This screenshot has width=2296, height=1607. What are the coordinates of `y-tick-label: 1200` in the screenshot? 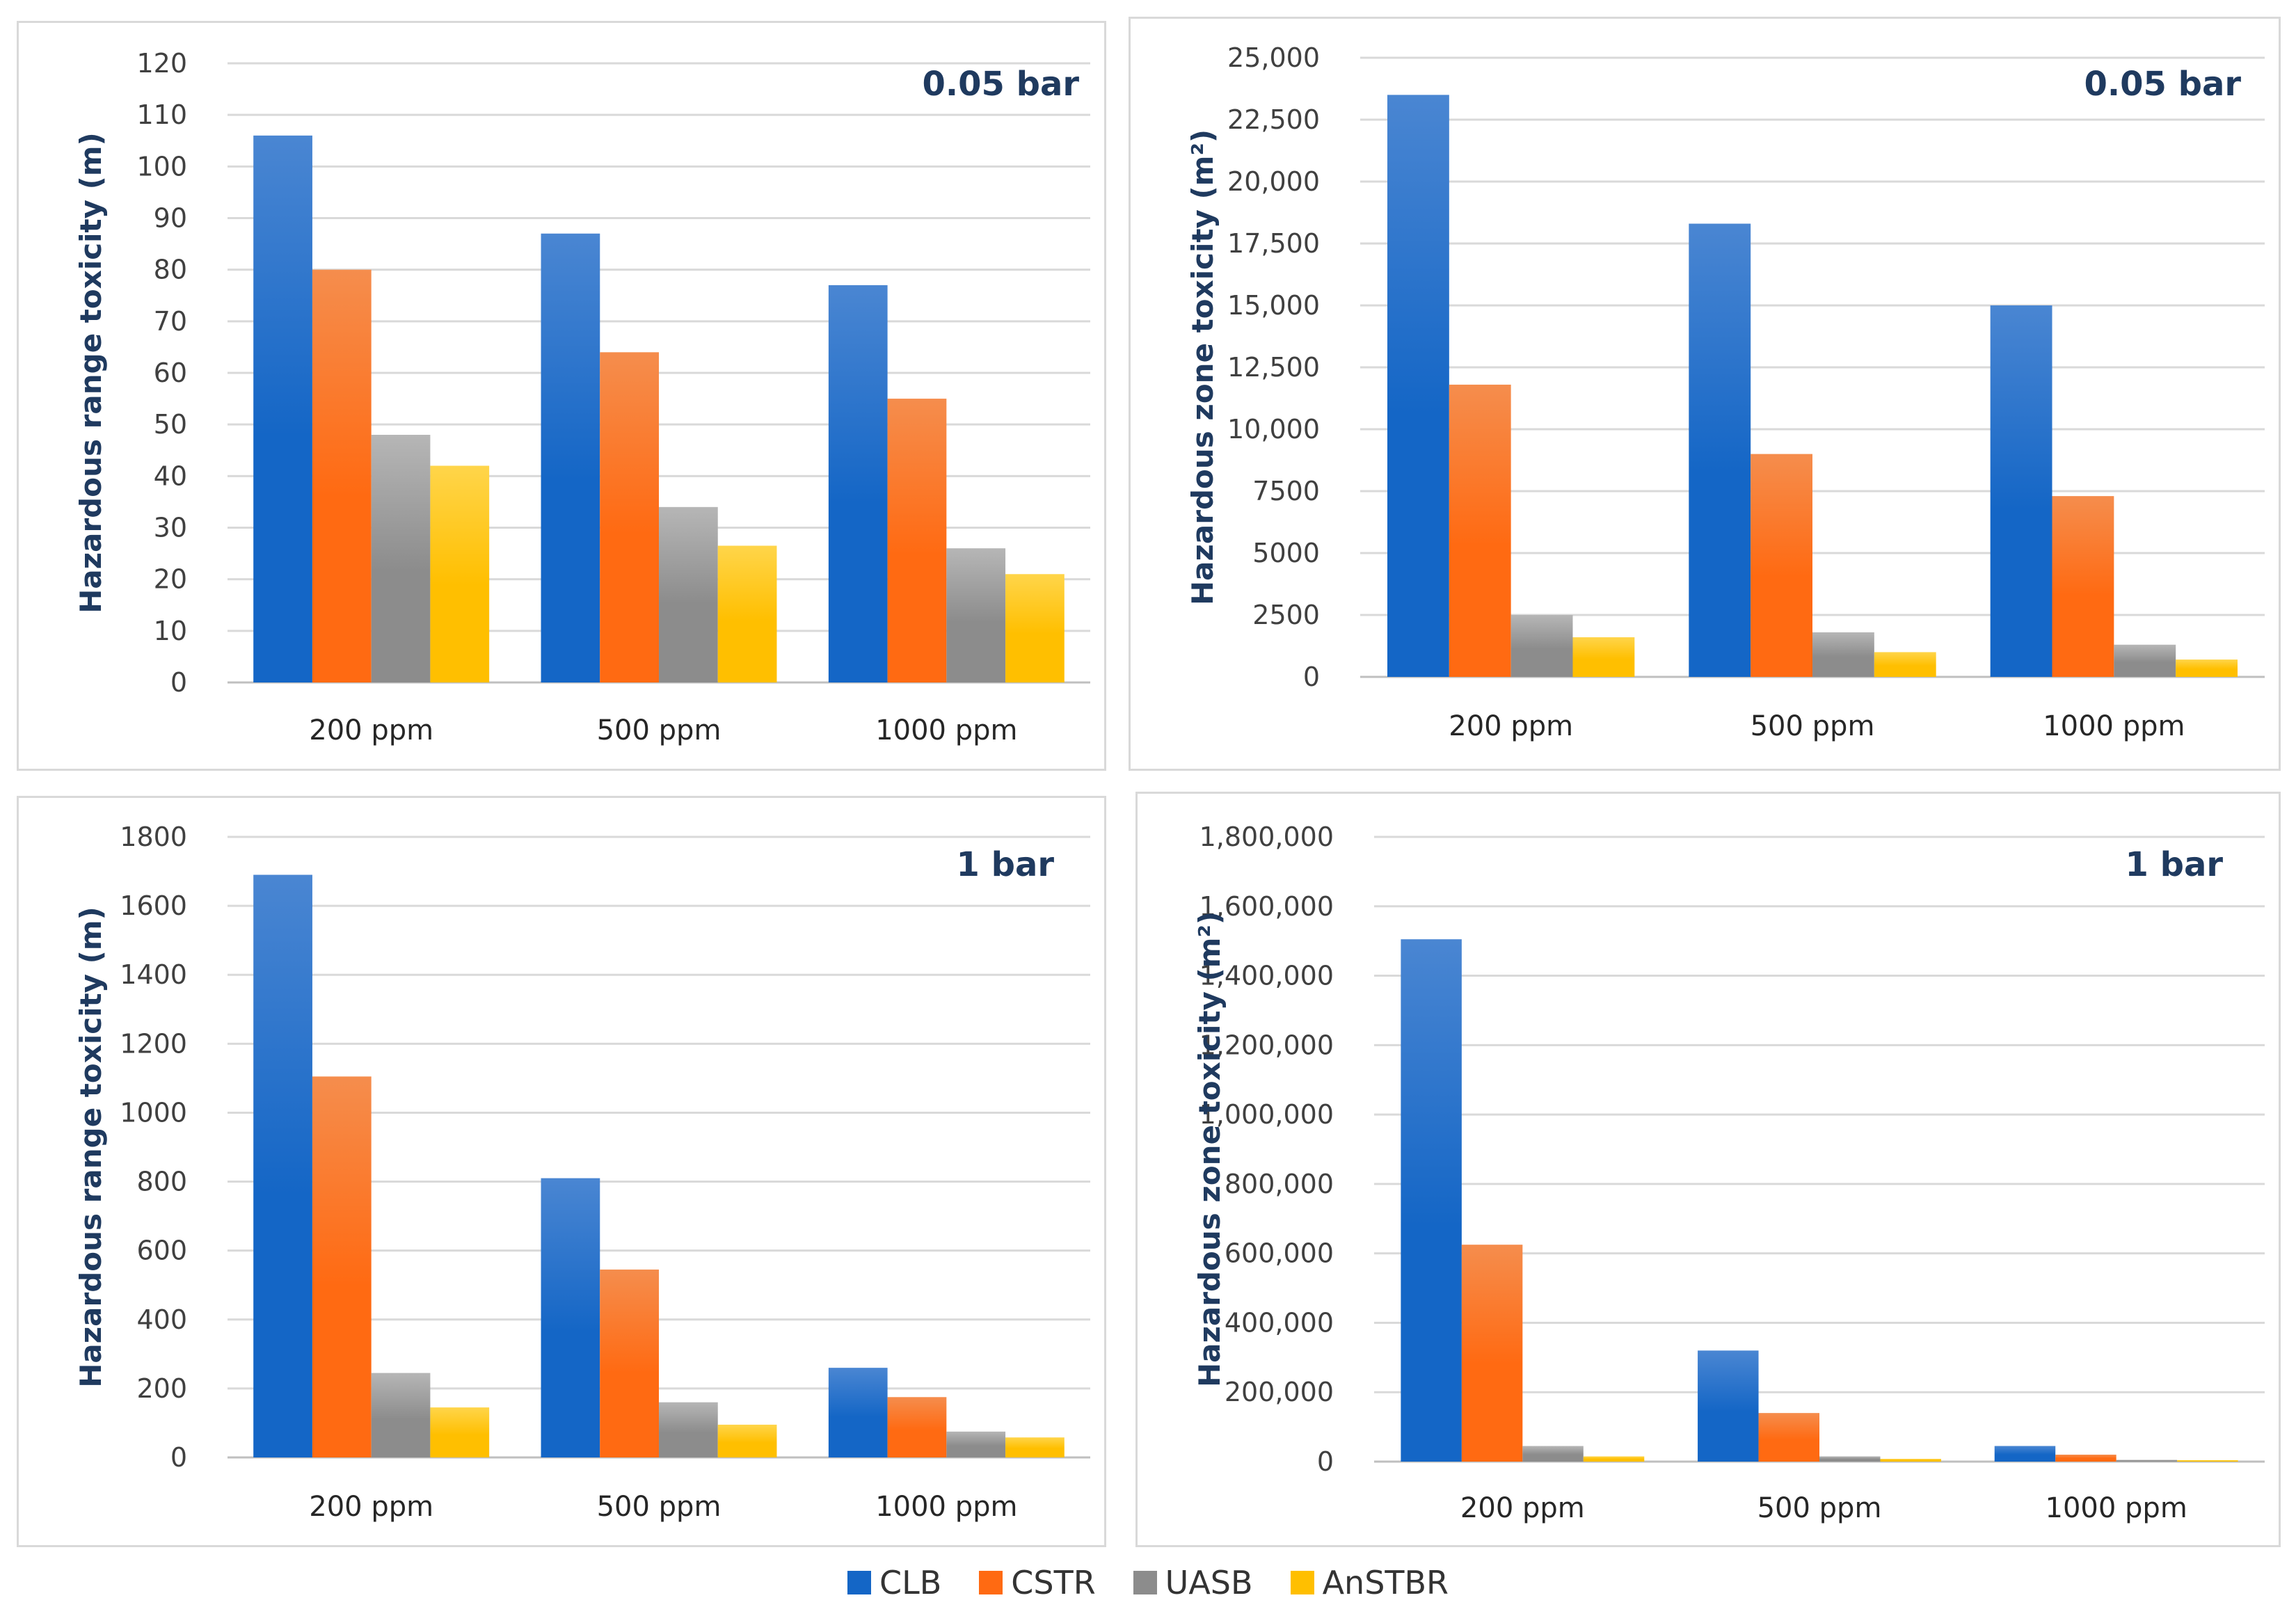 It's located at (153, 1043).